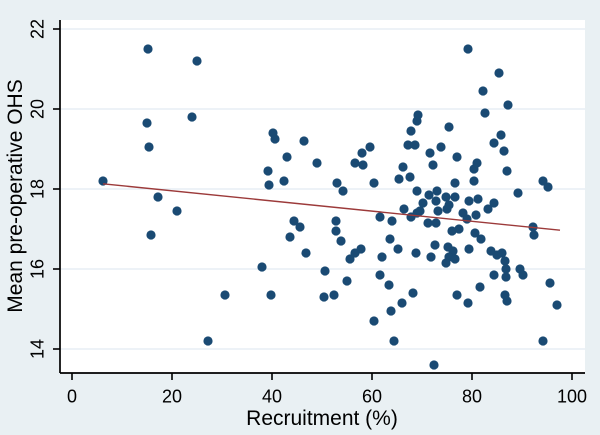 Image resolution: width=600 pixels, height=435 pixels. Describe the element at coordinates (322, 418) in the screenshot. I see `x-axis-title: Recruitment (%)` at that location.